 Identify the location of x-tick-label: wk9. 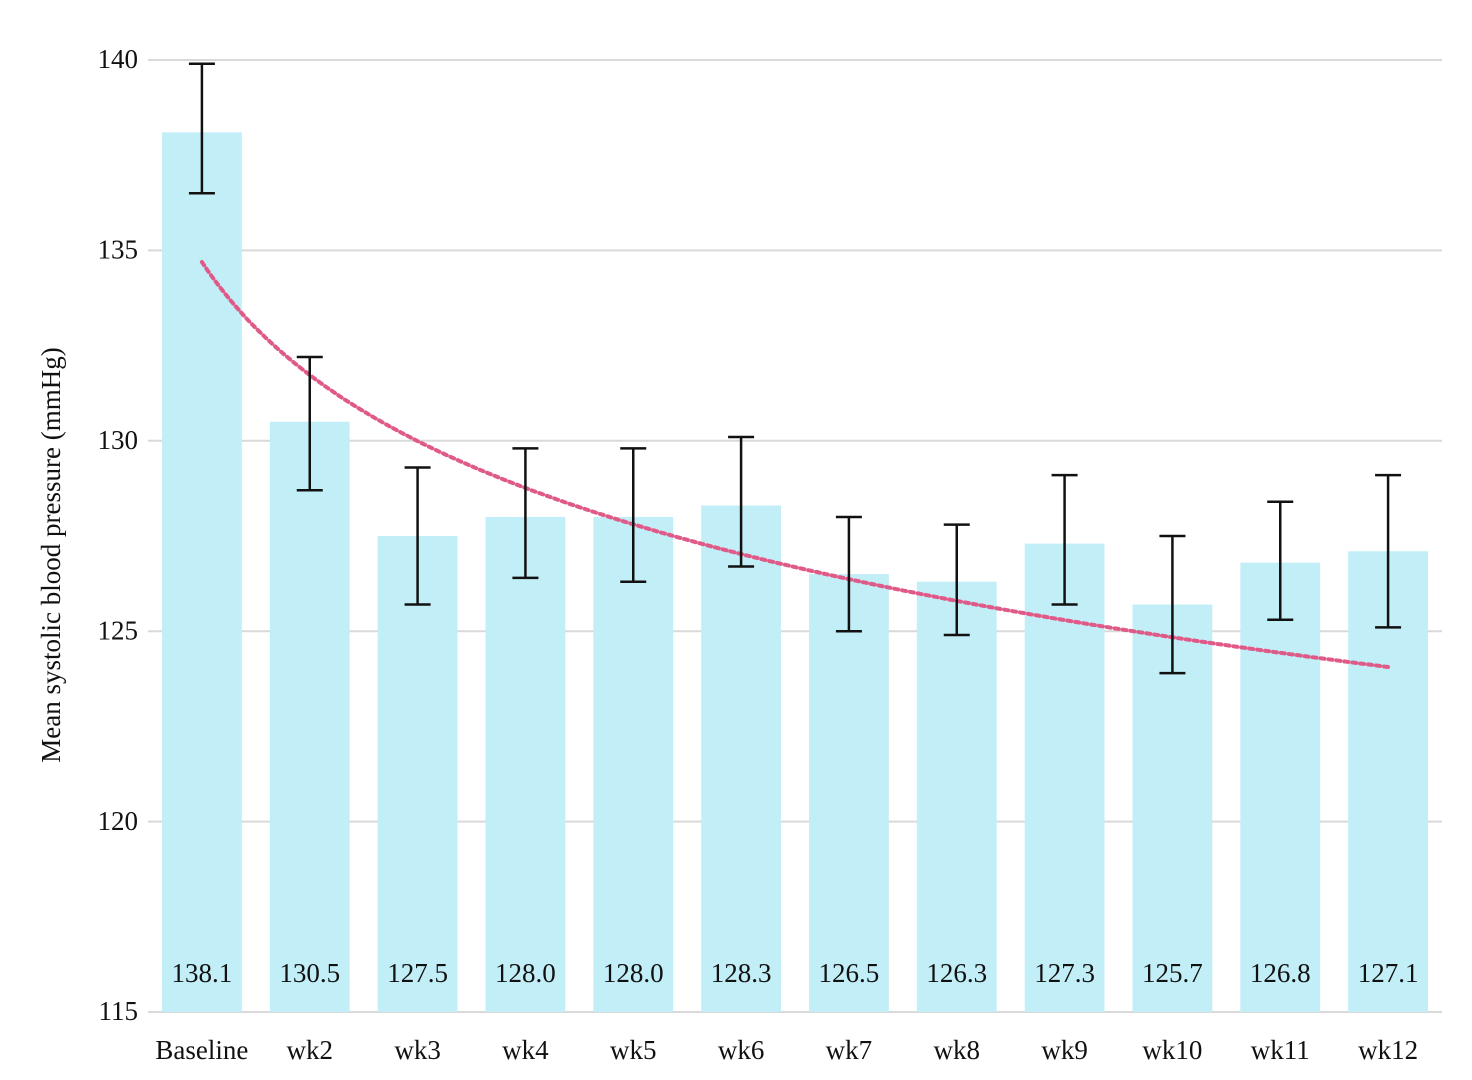
(1064, 1050).